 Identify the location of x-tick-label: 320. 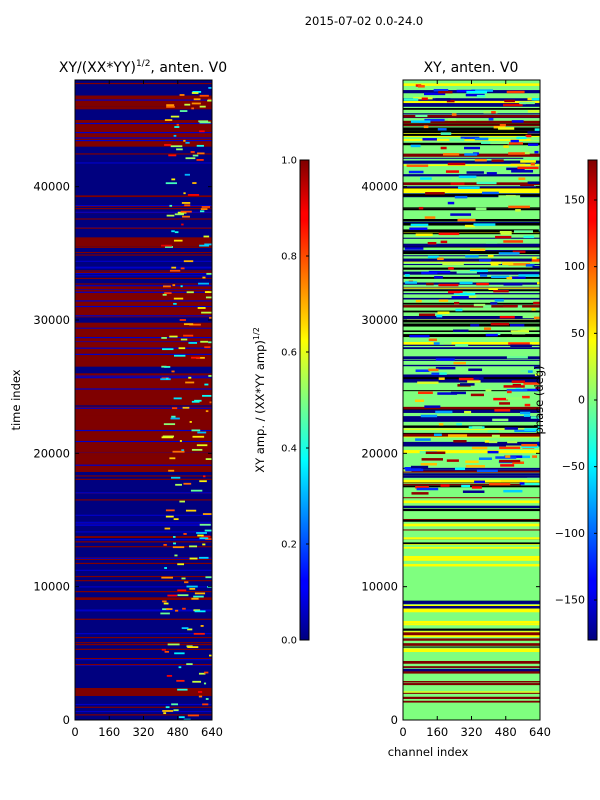
(472, 732).